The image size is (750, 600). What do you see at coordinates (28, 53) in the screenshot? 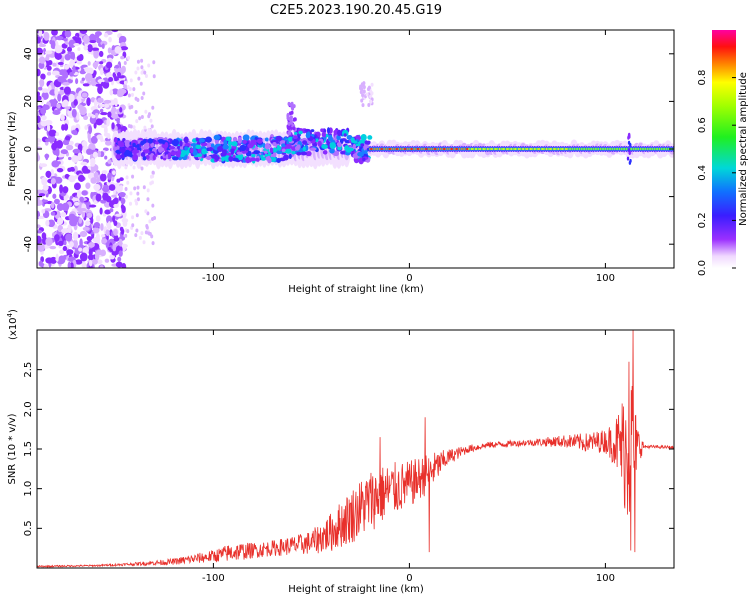
I see `spectrogram-y-tick-label-4: 40` at bounding box center [28, 53].